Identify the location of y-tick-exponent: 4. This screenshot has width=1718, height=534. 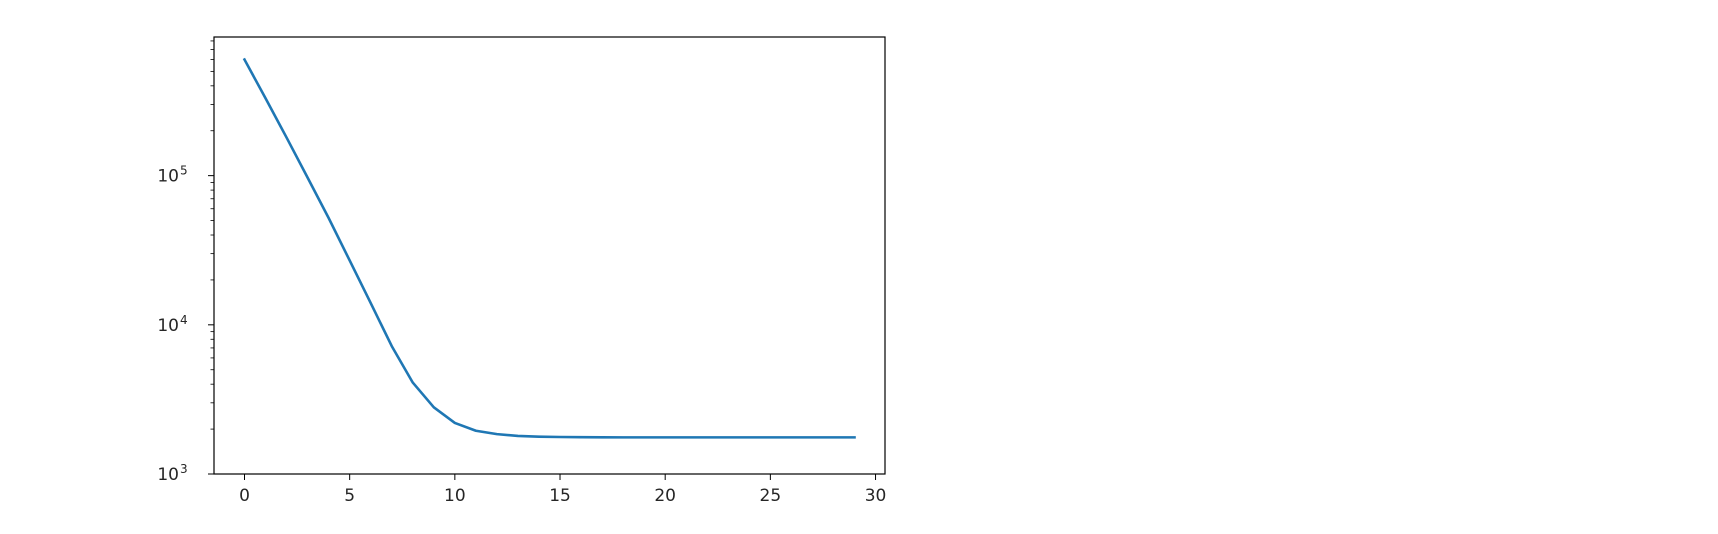
(184, 320).